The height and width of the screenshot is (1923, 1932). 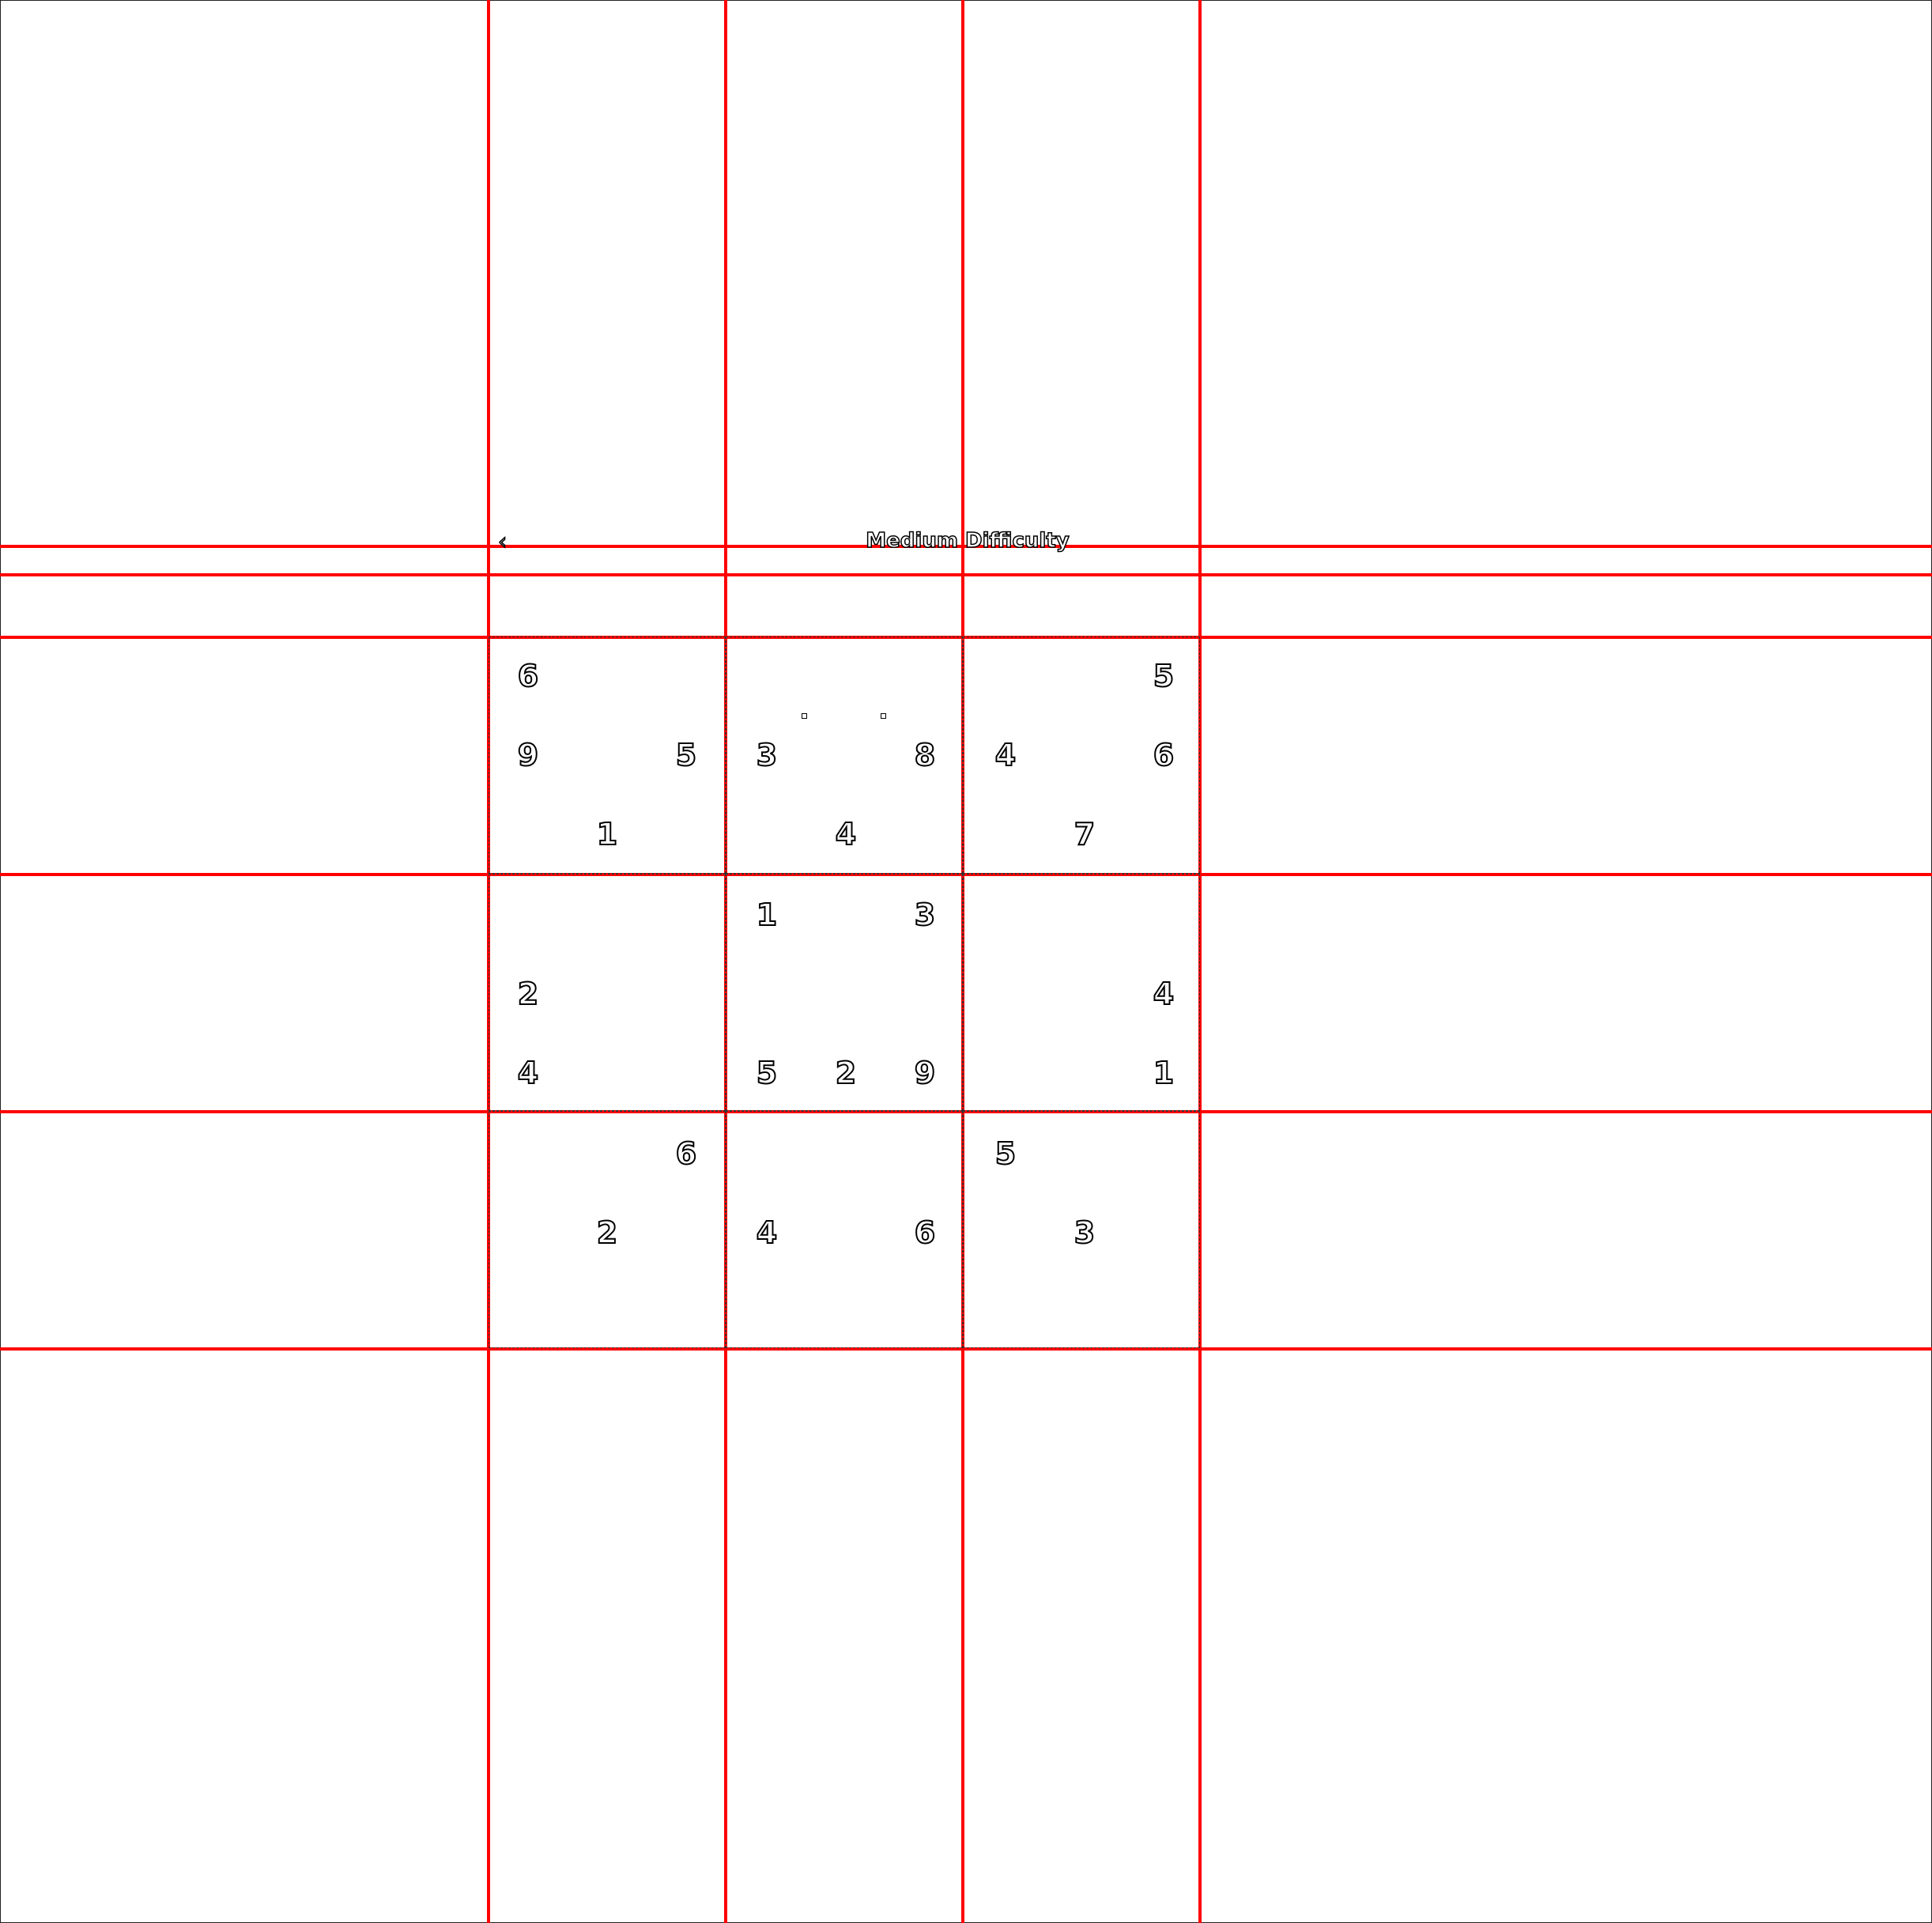 I want to click on page-title: Medium Difficulty, so click(x=968, y=540).